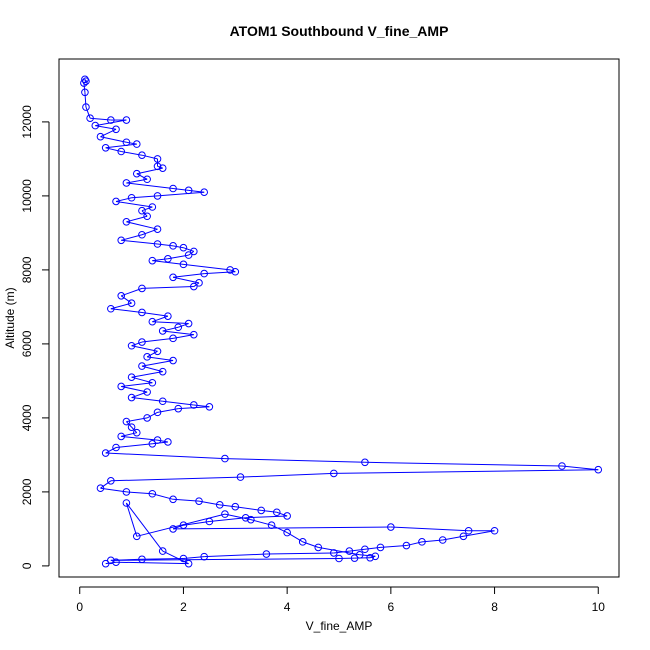 Image resolution: width=650 pixels, height=650 pixels. What do you see at coordinates (10, 317) in the screenshot?
I see `y-axis-label: Altitude (m)` at bounding box center [10, 317].